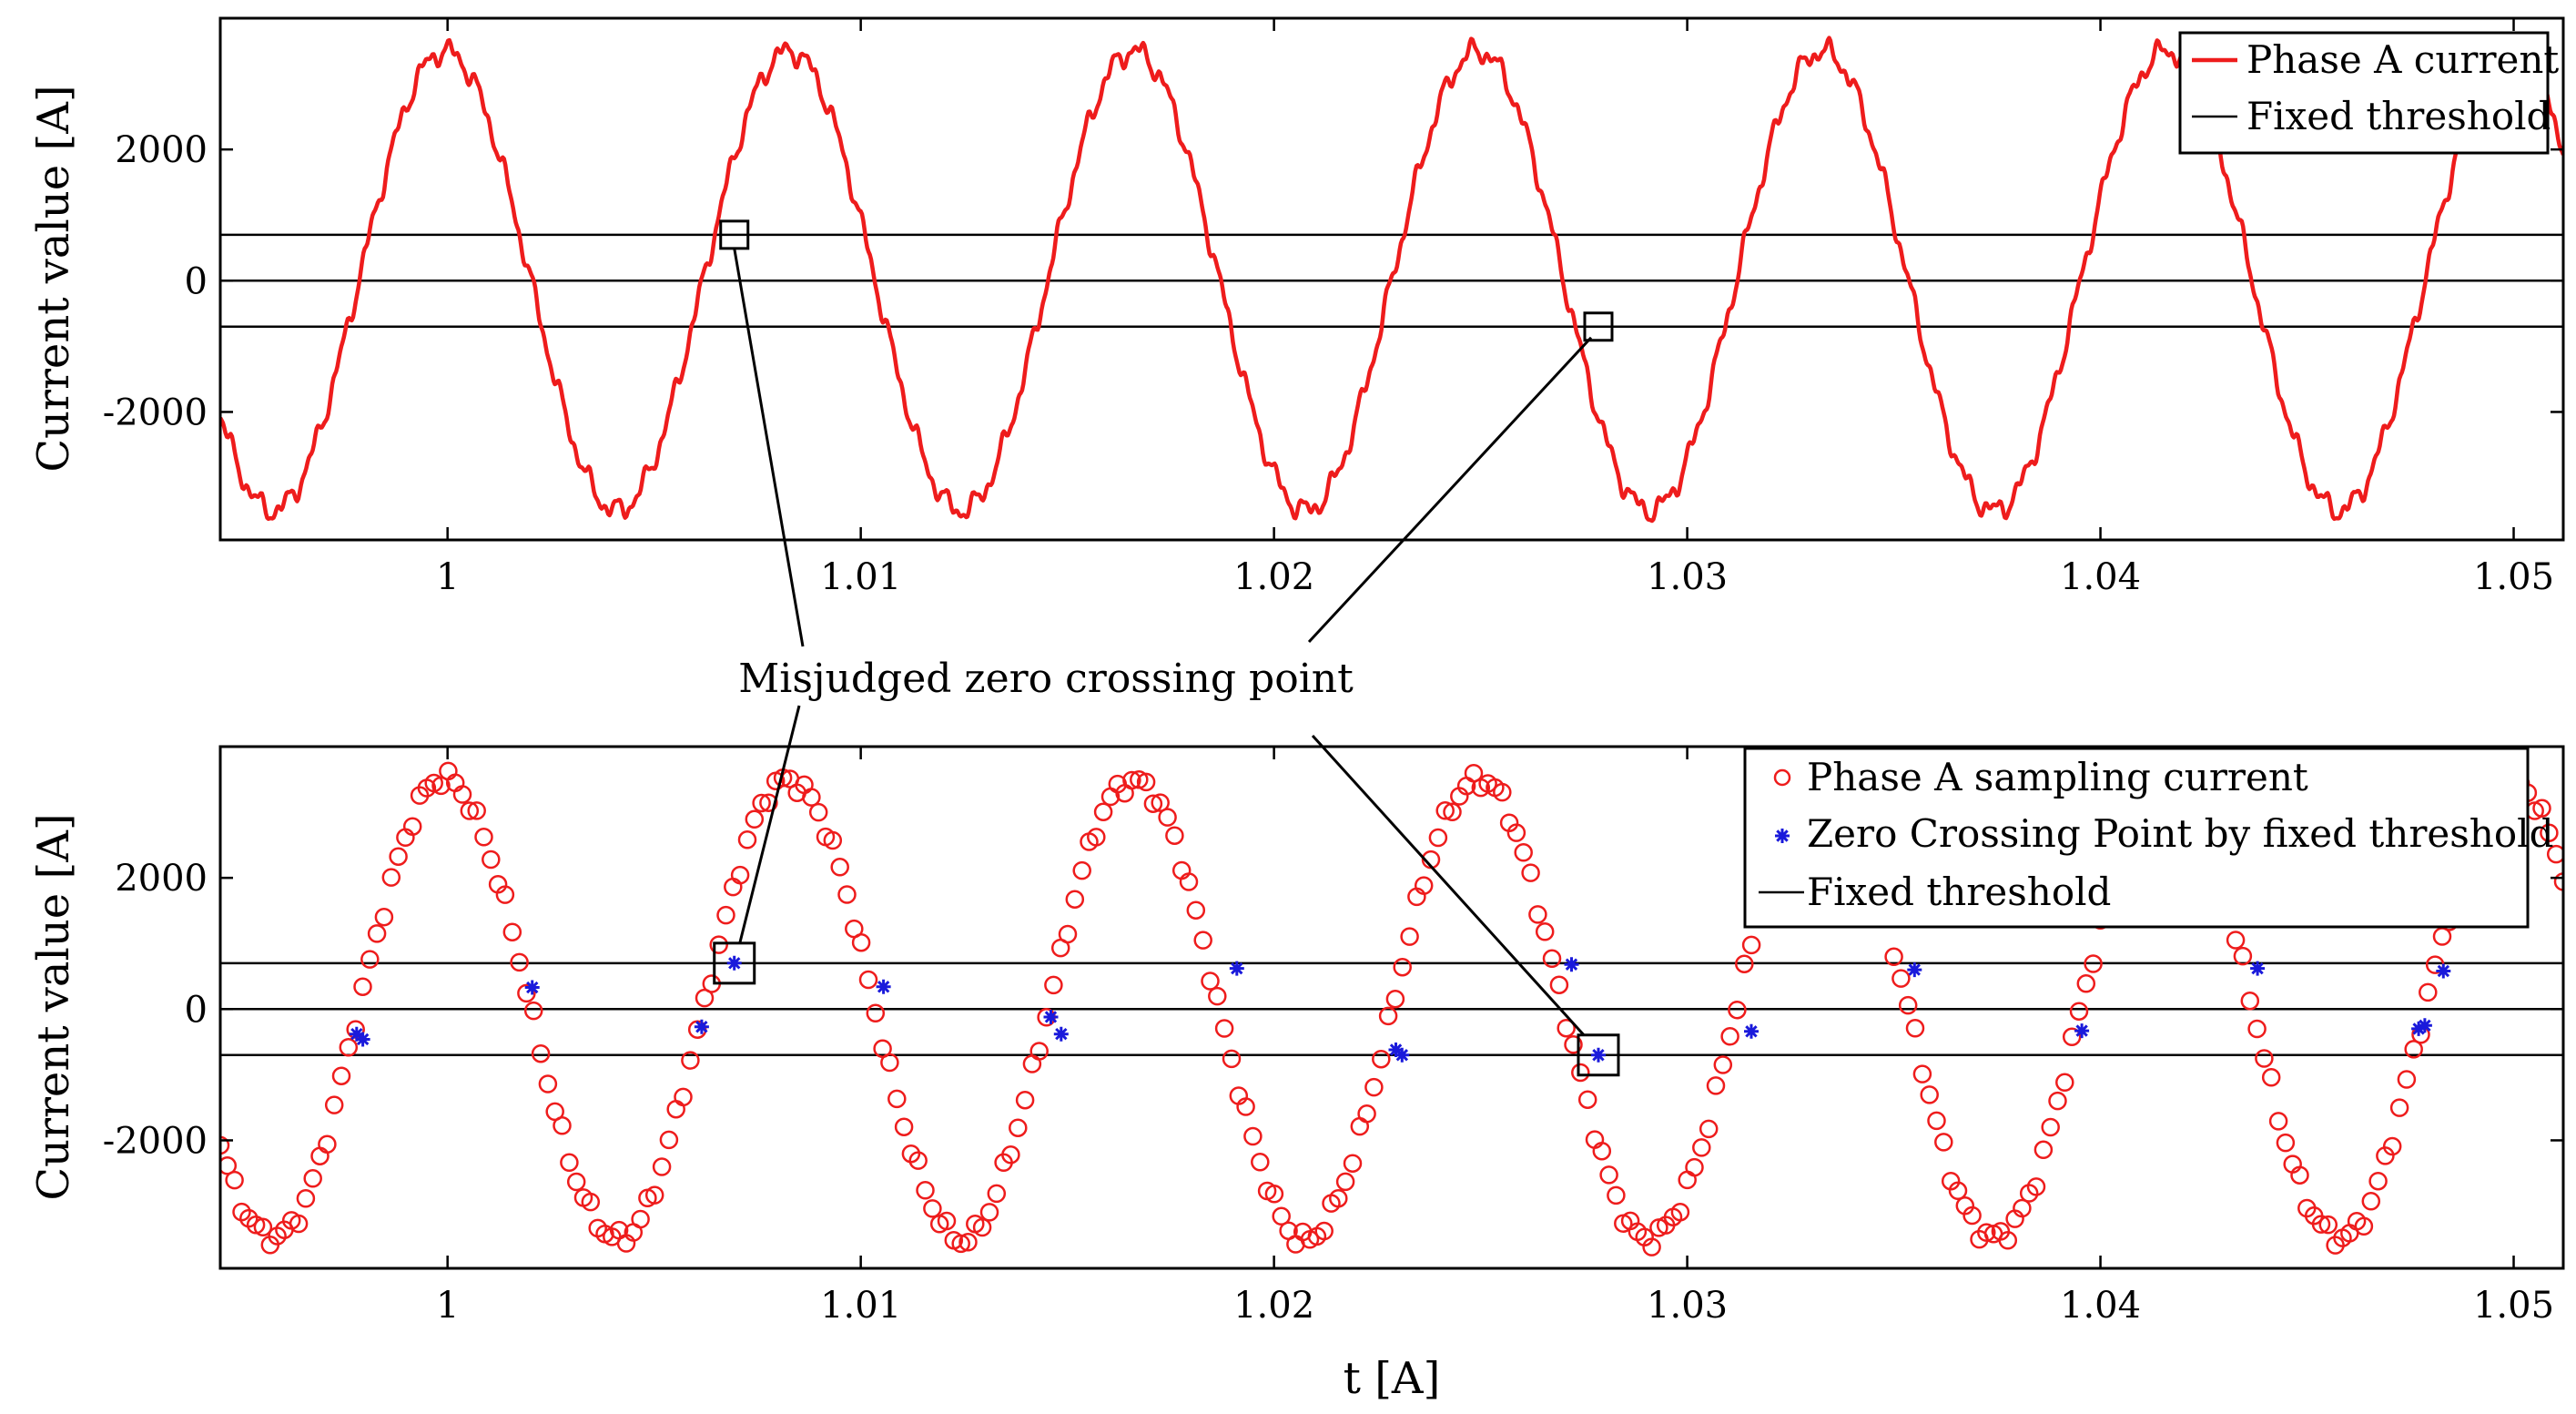 This screenshot has width=2576, height=1414. What do you see at coordinates (1273, 577) in the screenshot?
I see `x-tick-label: 1.02` at bounding box center [1273, 577].